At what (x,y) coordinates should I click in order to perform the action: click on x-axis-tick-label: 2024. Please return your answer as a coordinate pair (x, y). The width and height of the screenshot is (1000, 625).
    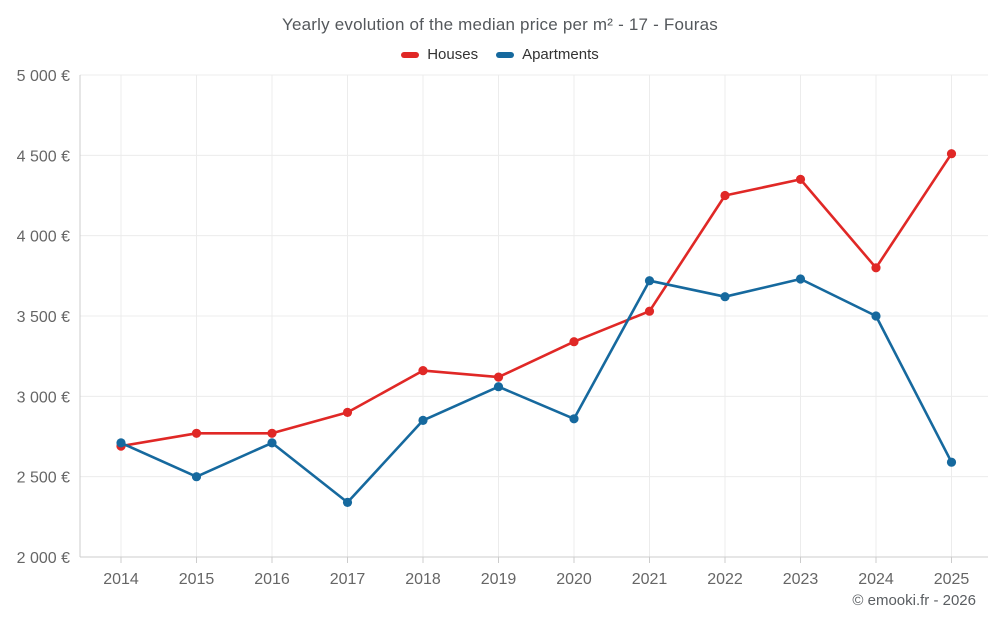
    Looking at the image, I should click on (876, 579).